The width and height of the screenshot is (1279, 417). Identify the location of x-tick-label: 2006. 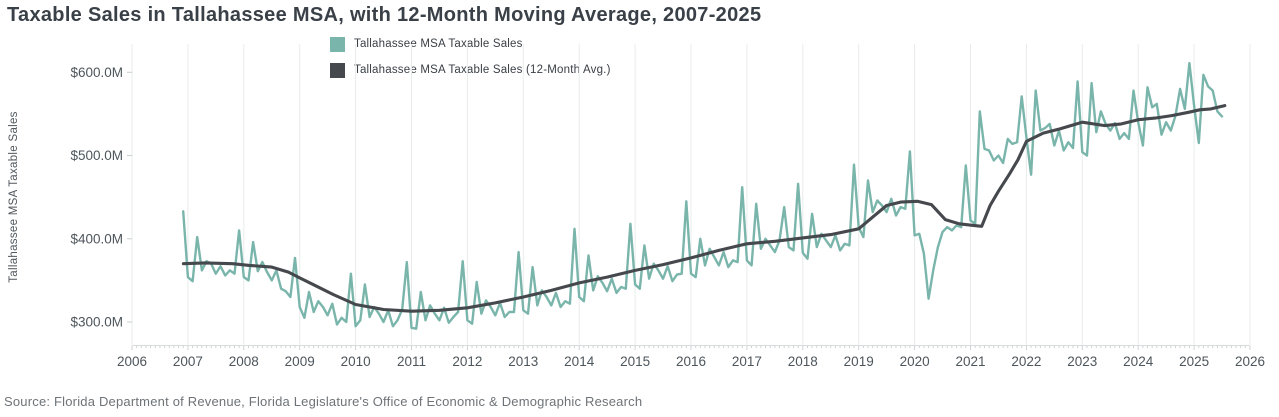
(132, 361).